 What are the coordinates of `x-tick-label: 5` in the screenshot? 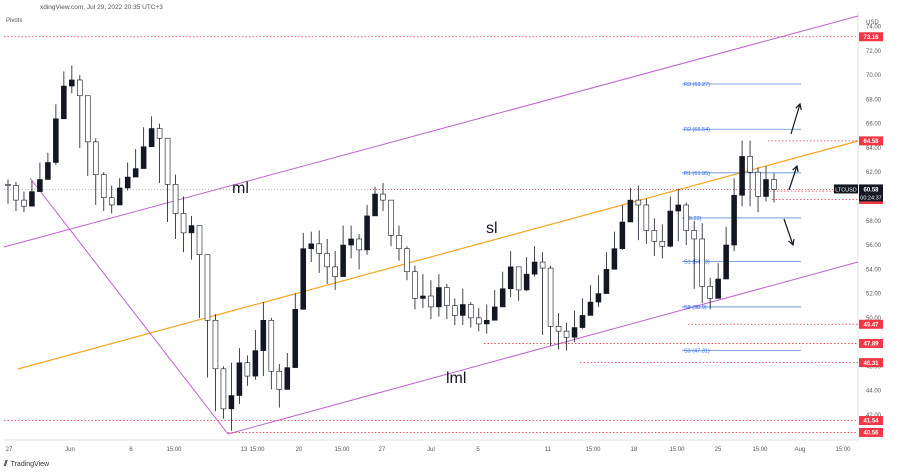 It's located at (478, 450).